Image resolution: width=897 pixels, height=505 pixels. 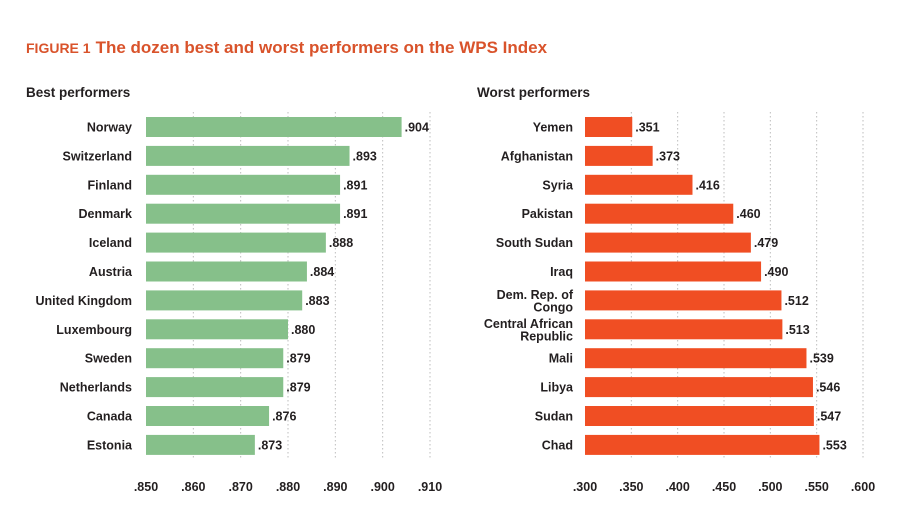 I want to click on worst-category-label: Iraq, so click(x=561, y=272).